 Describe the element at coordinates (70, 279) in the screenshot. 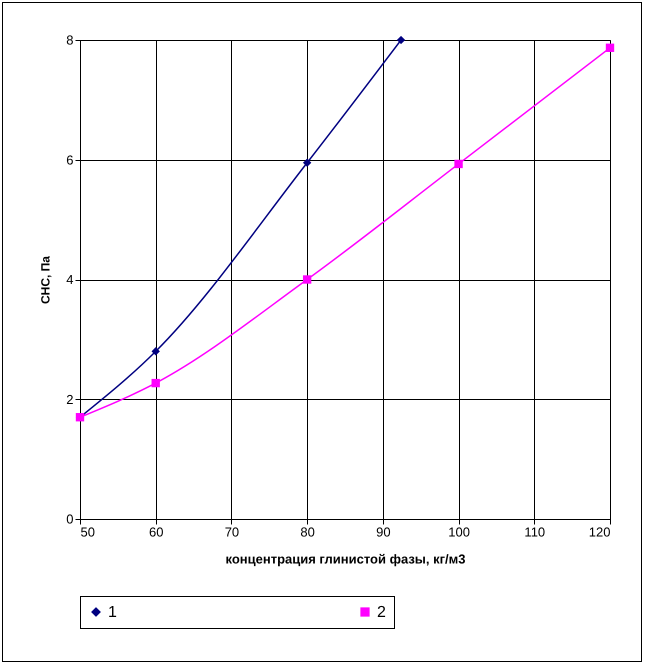

I see `y-tick-label: 4` at that location.